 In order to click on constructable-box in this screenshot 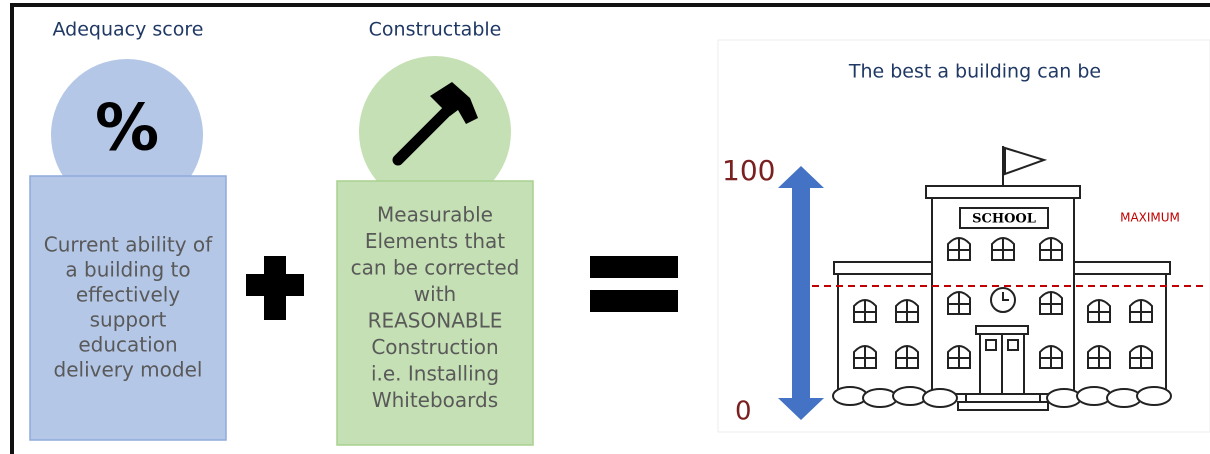, I will do `click(435, 313)`.